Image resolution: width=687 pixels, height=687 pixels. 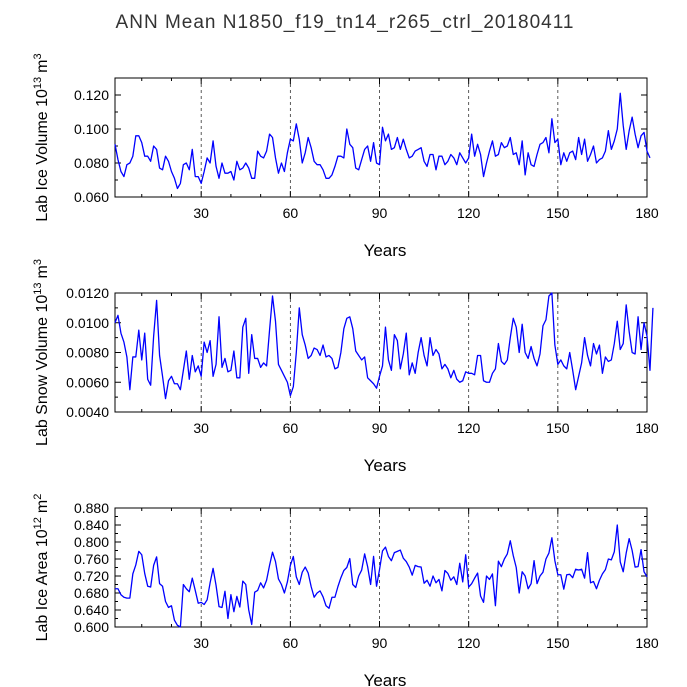 What do you see at coordinates (91, 610) in the screenshot?
I see `y-tick-label: 0.640` at bounding box center [91, 610].